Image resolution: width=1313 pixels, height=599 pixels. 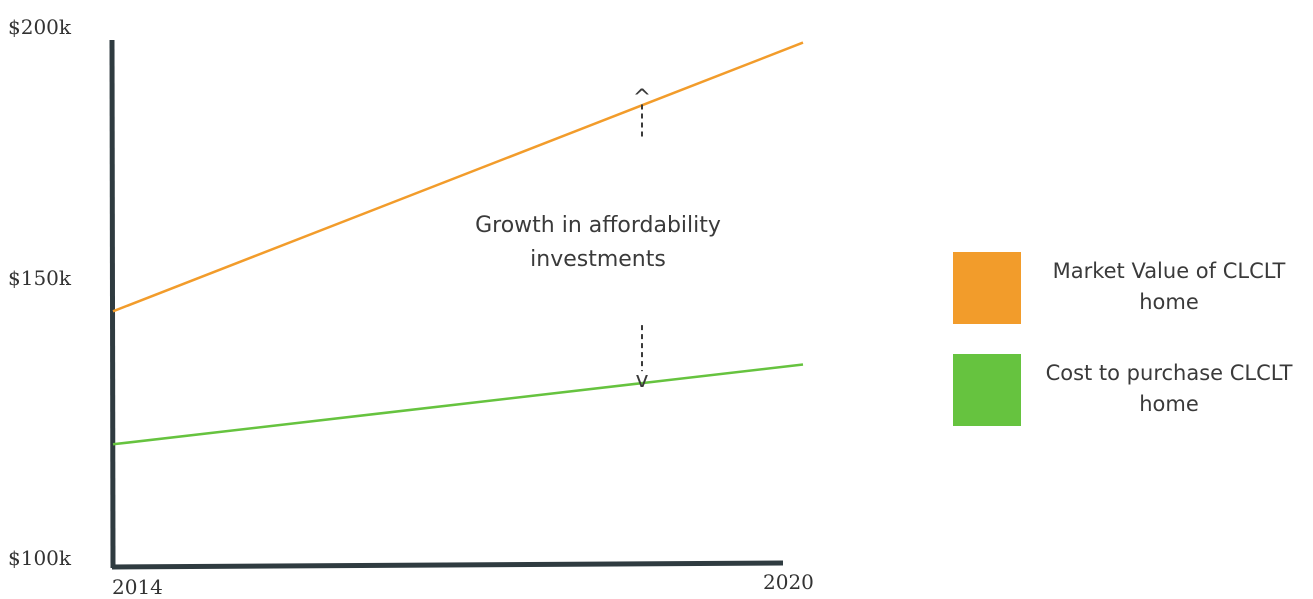 What do you see at coordinates (40, 558) in the screenshot?
I see `y-tick-label-100k: $100k` at bounding box center [40, 558].